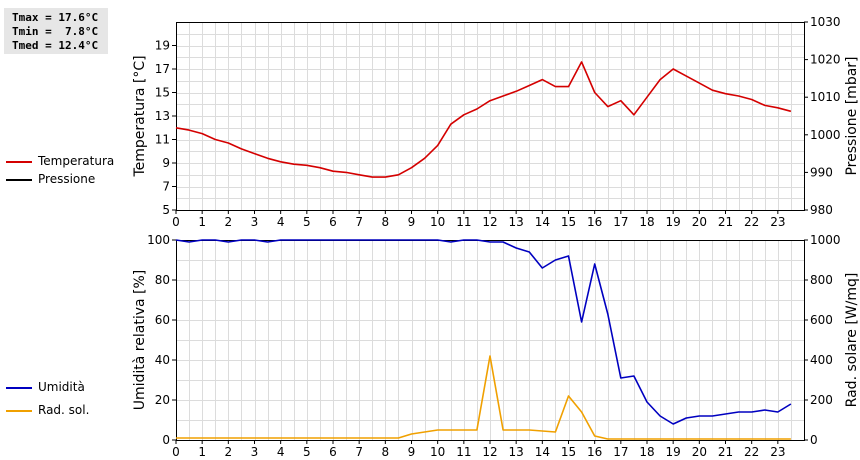 This screenshot has width=860, height=460. Describe the element at coordinates (825, 22) in the screenshot. I see `y2-tick-label: 1030` at that location.